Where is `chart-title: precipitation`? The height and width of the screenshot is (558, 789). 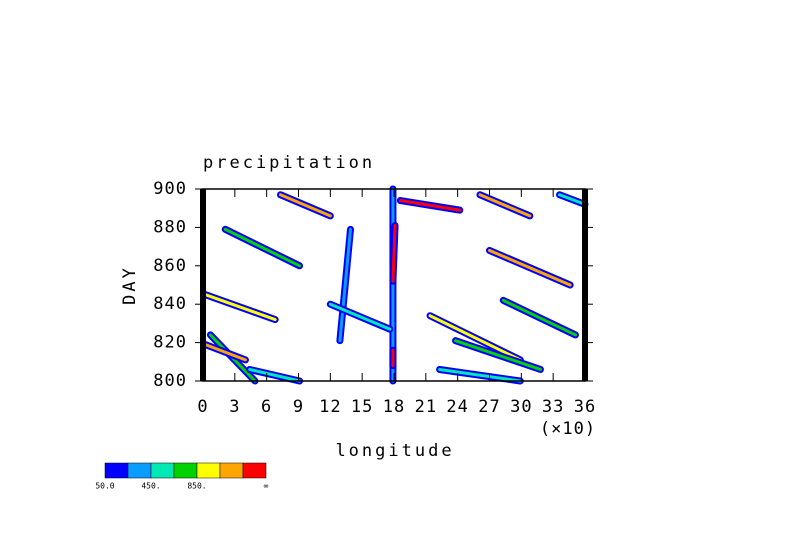
chart-title: precipitation is located at coordinates (289, 163).